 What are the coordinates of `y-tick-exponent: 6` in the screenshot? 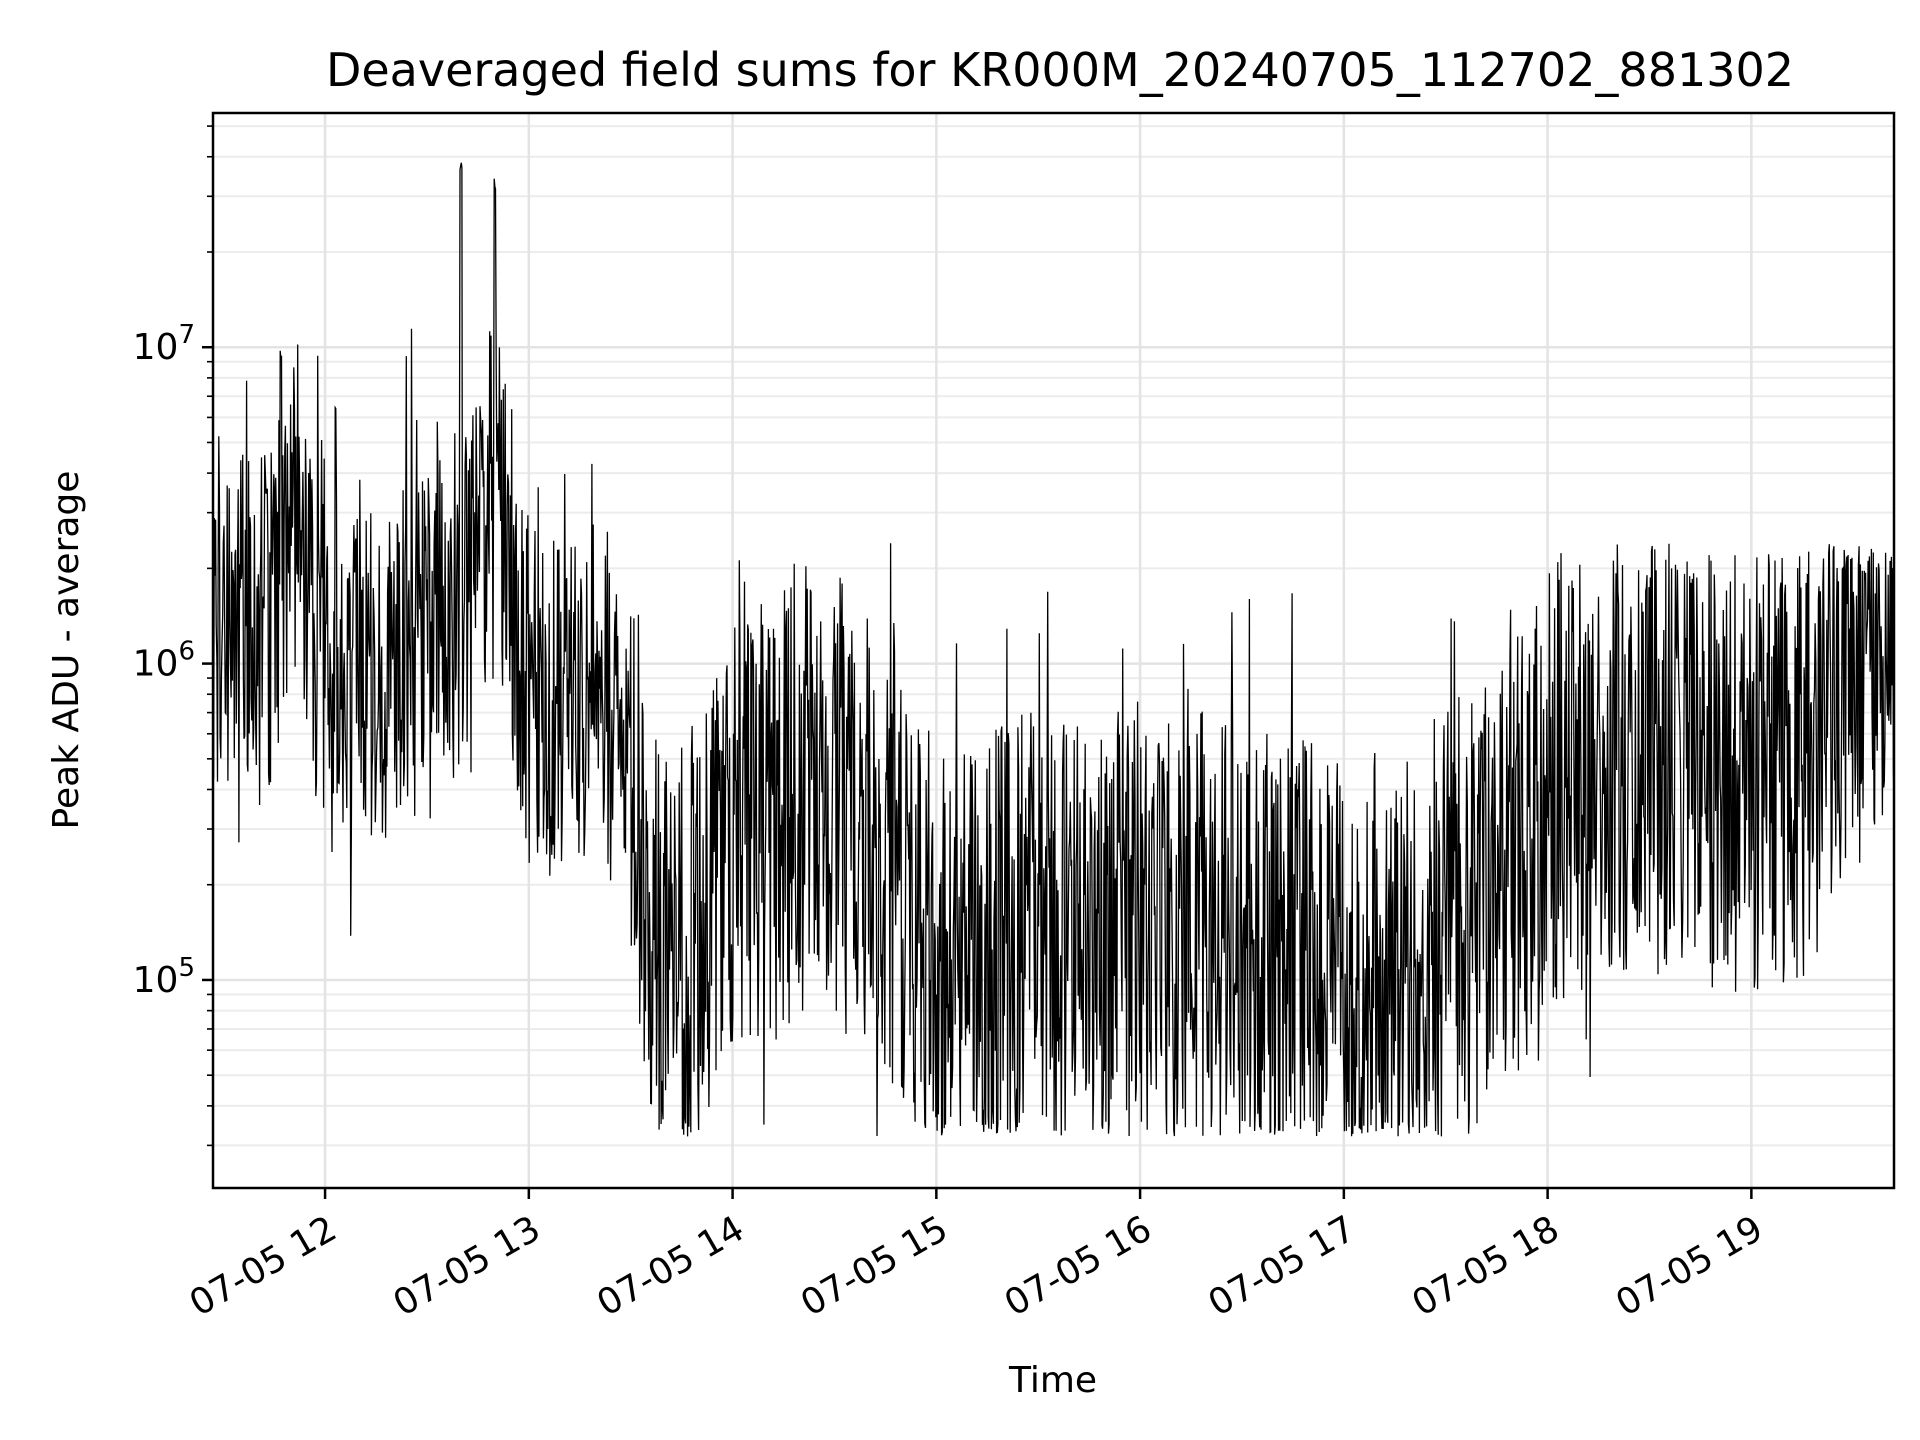 It's located at (186, 652).